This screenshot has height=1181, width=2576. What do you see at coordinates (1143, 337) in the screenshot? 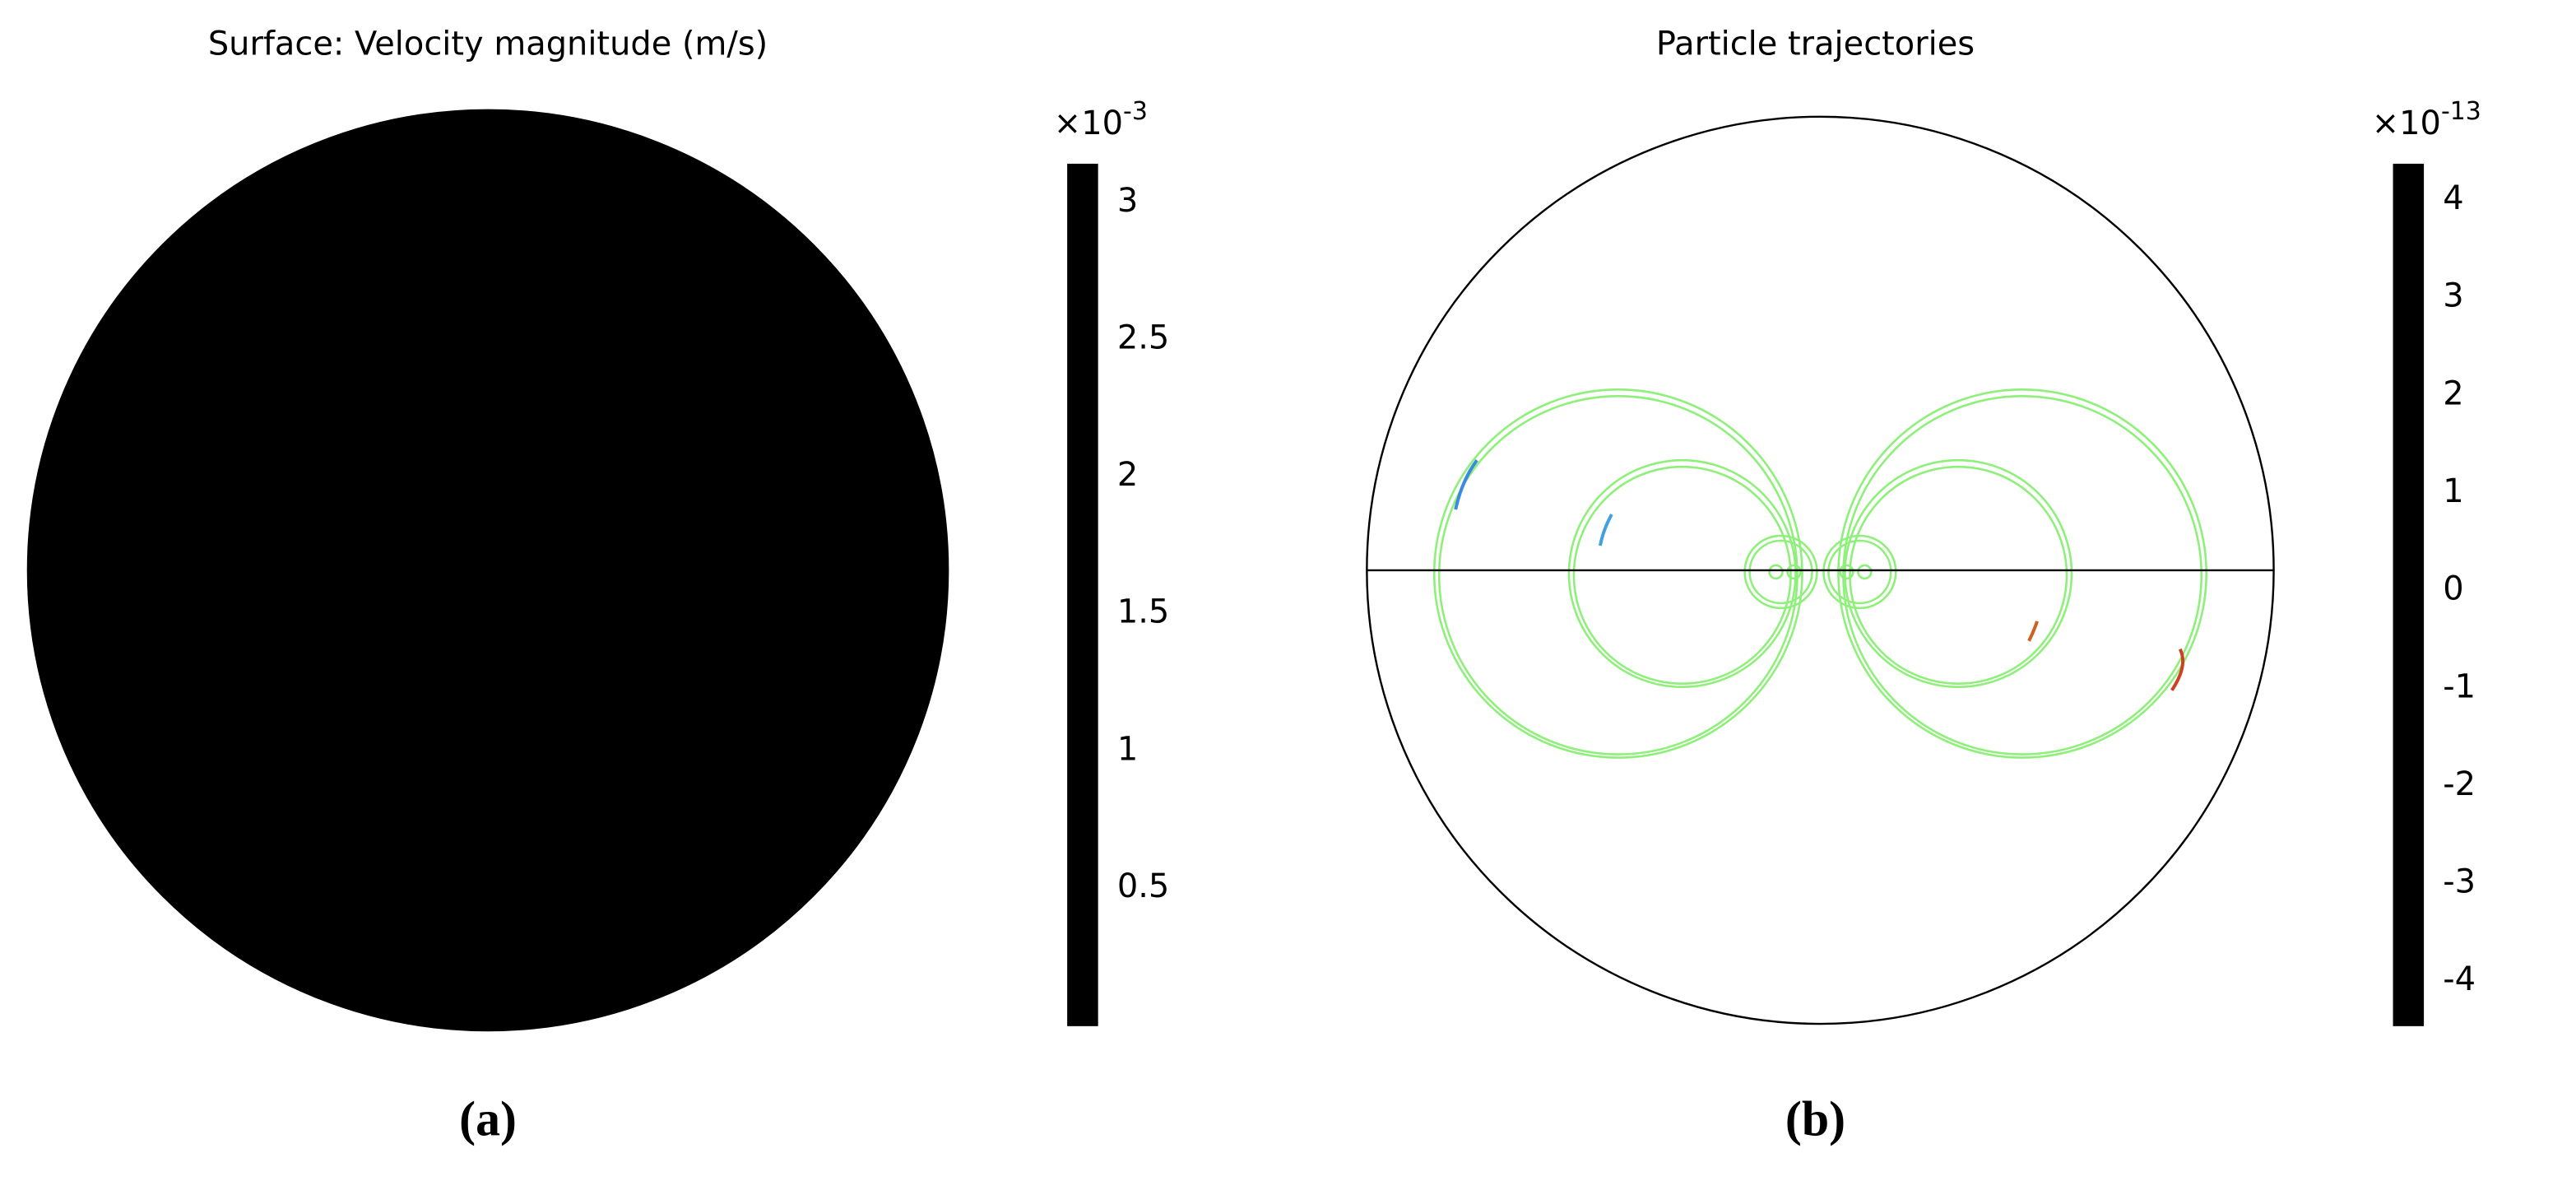
I see `colorbar-tick-label: 2.5` at bounding box center [1143, 337].